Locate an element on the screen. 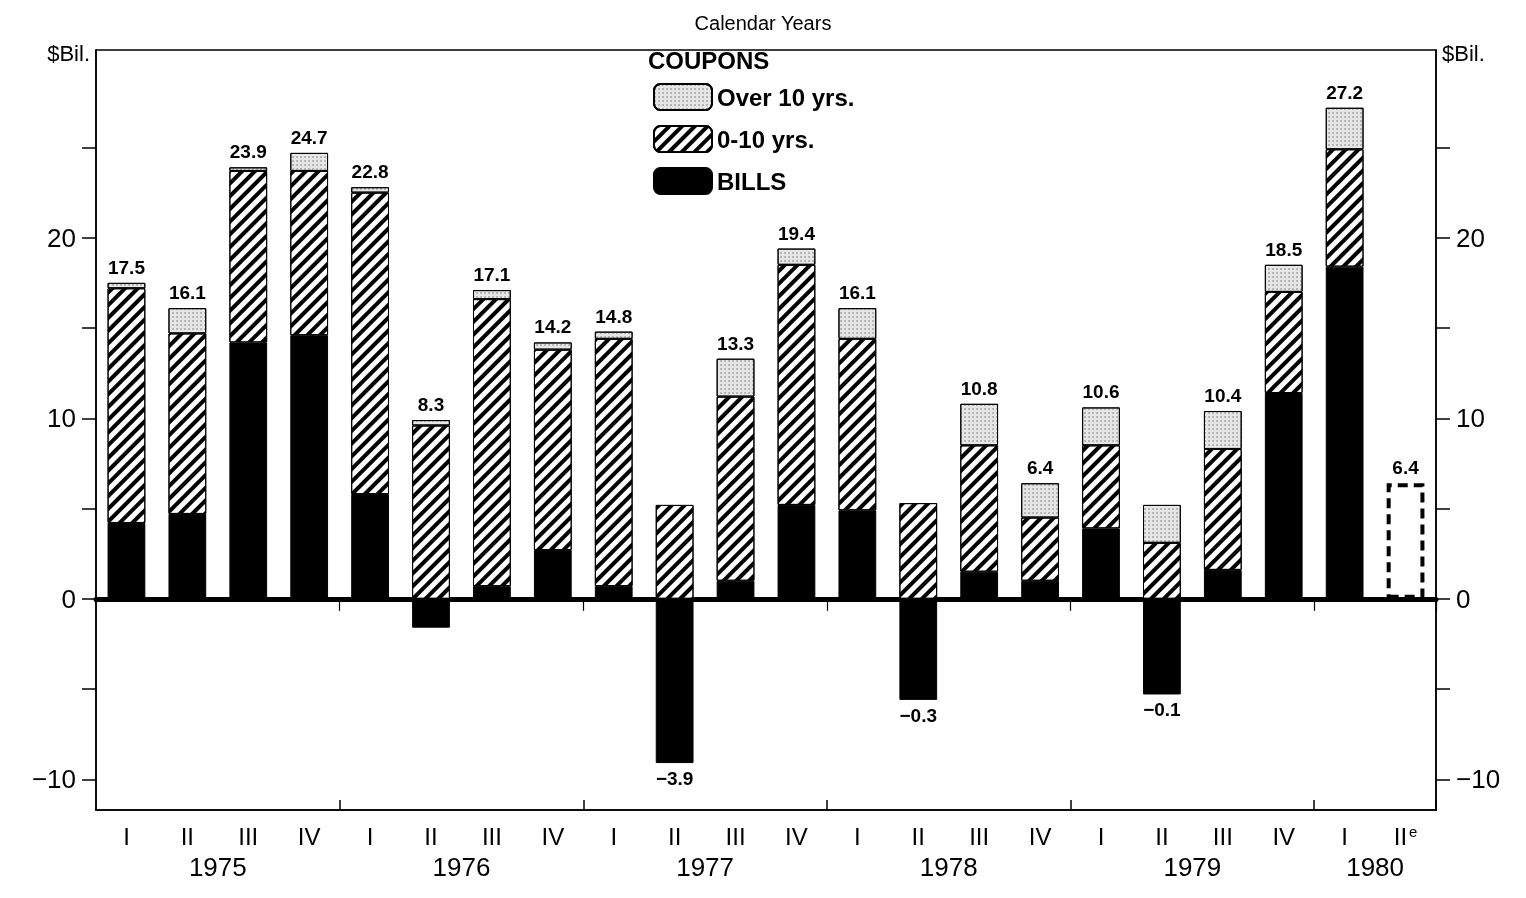 The image size is (1526, 898). y2-tick-label: 20 is located at coordinates (1470, 237).